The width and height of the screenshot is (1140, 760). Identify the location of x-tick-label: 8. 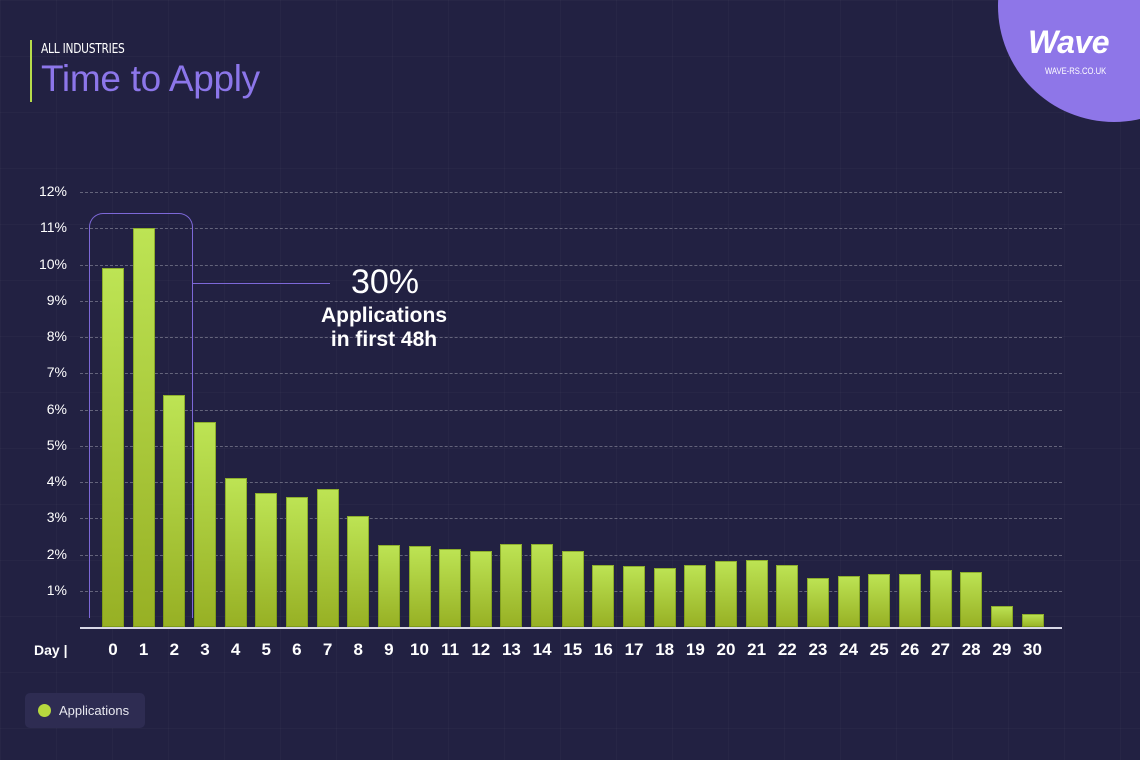
(358, 649).